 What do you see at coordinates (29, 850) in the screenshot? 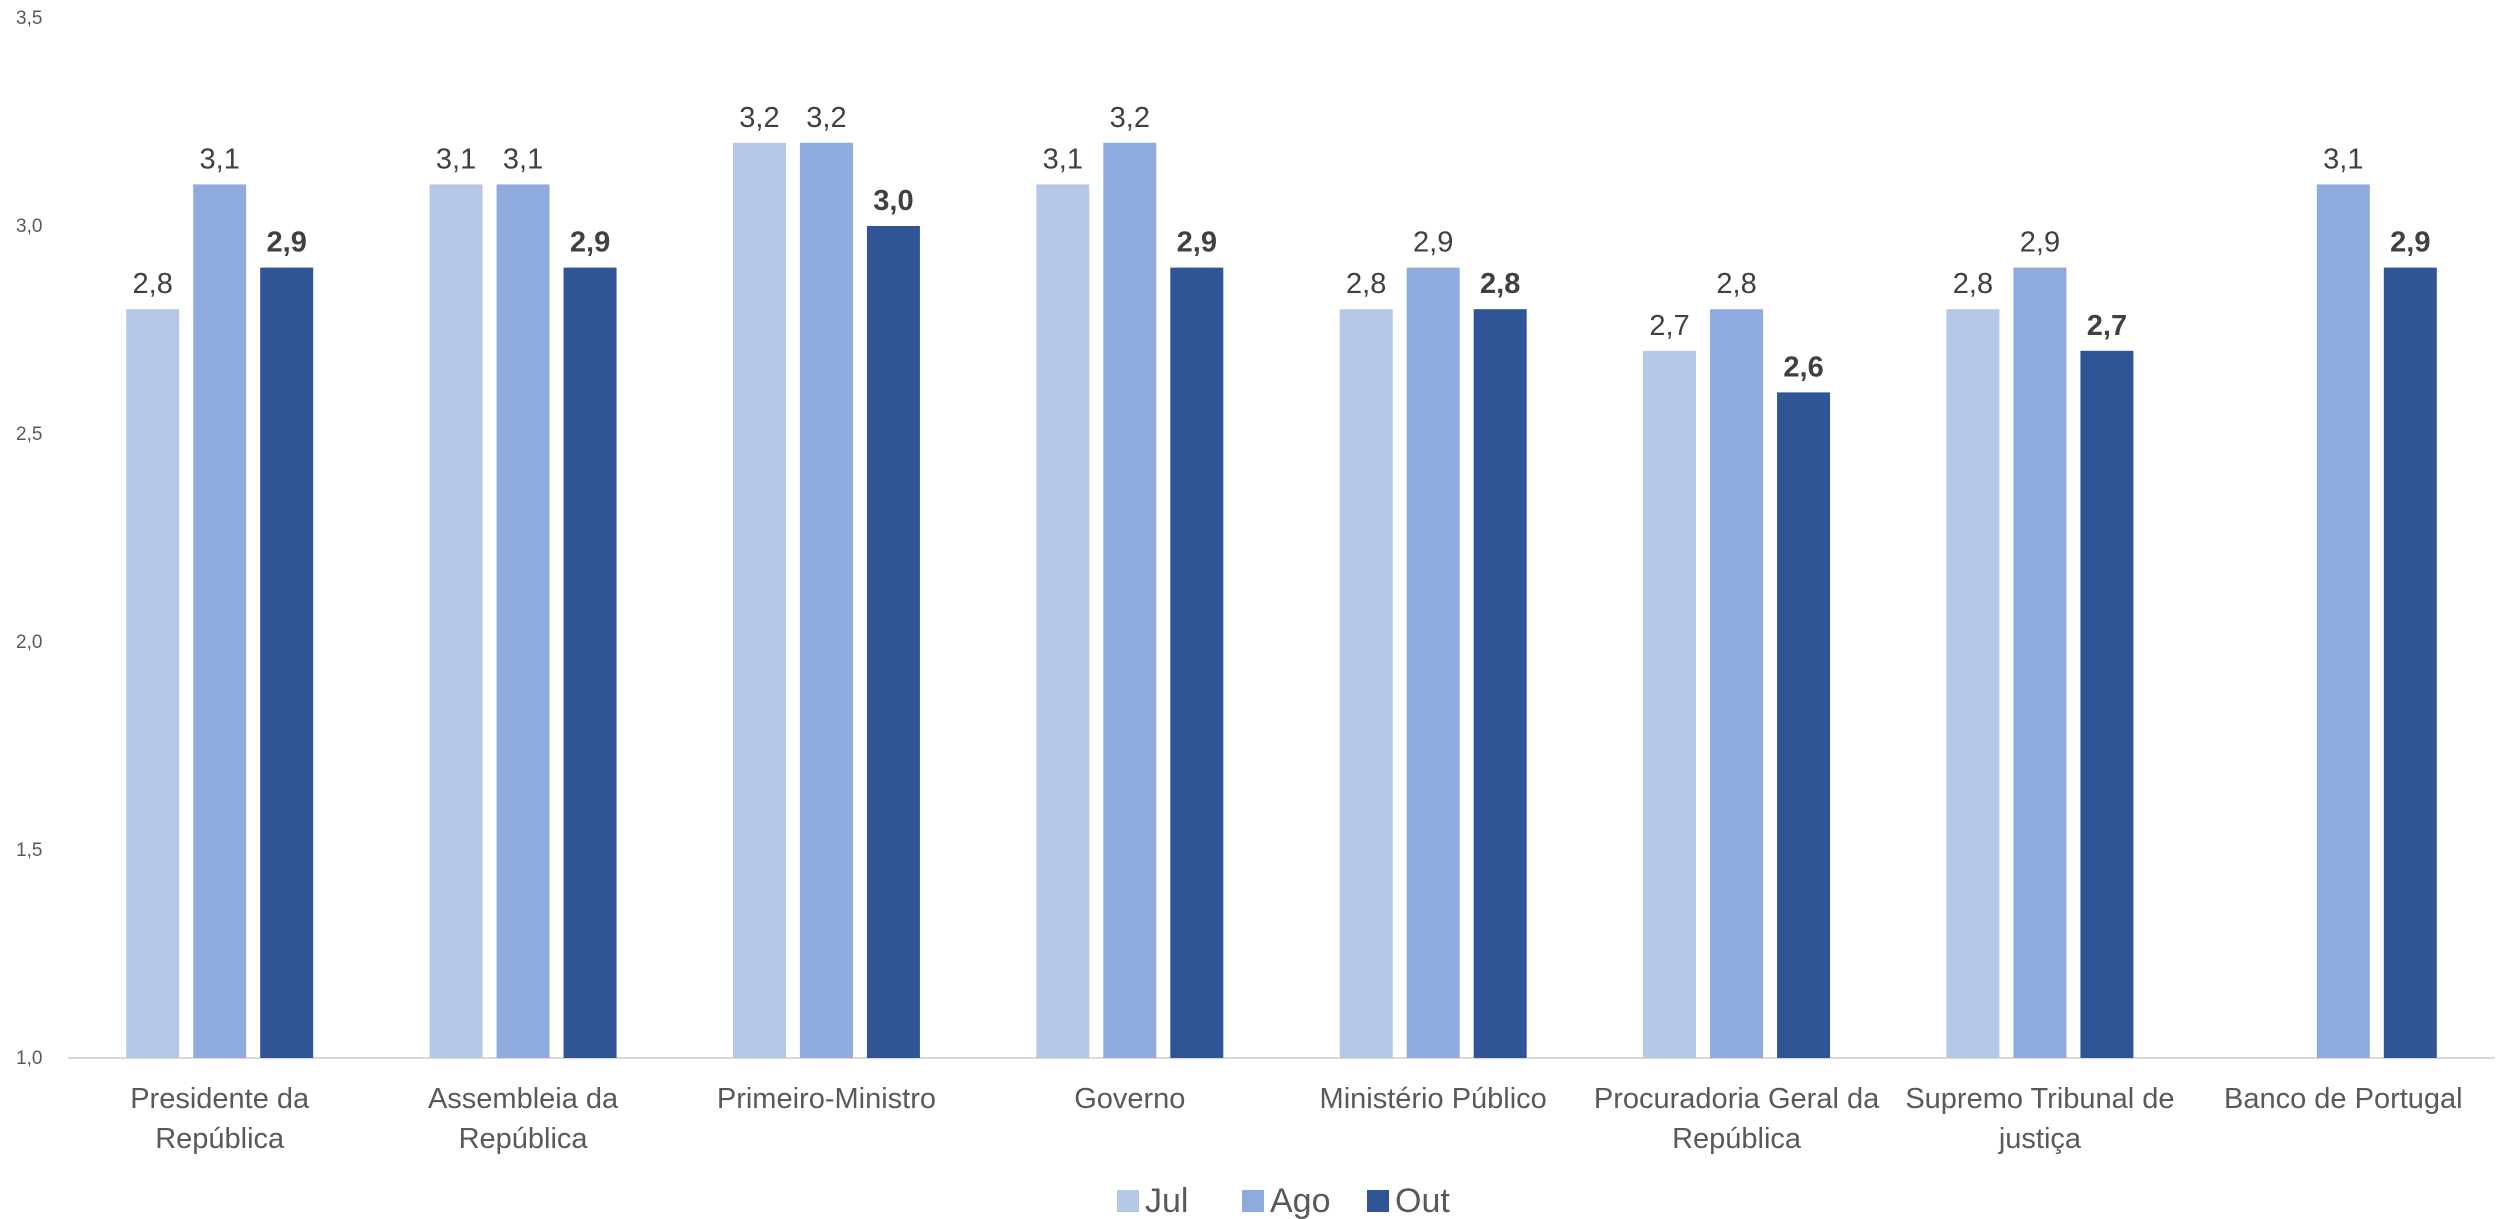
I see `y-tick-label: 1,5` at bounding box center [29, 850].